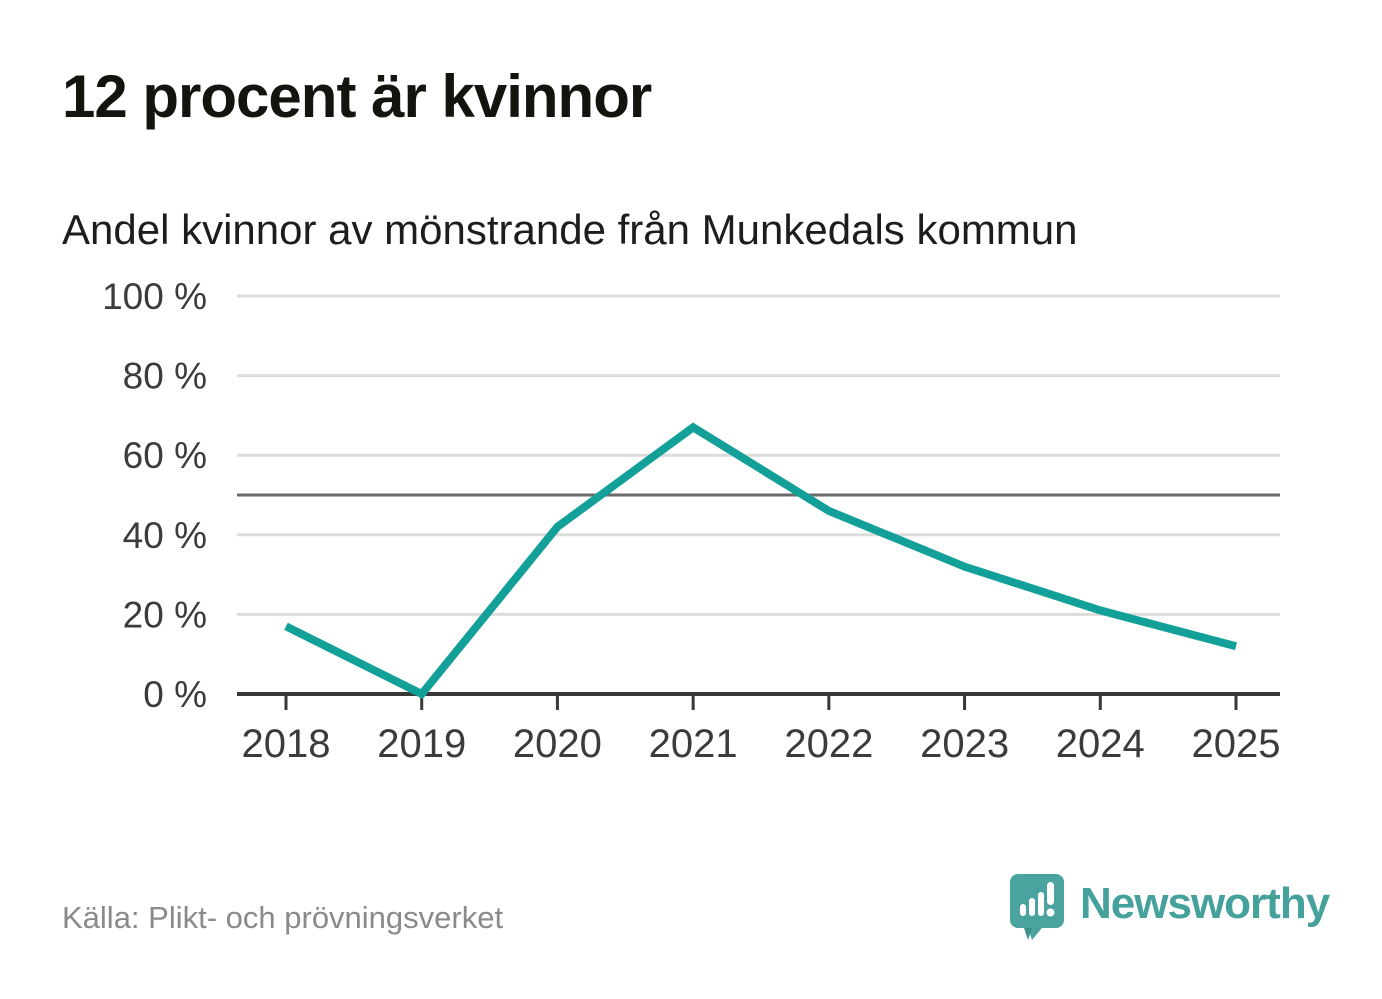  I want to click on y-tick-label: 40 %, so click(165, 535).